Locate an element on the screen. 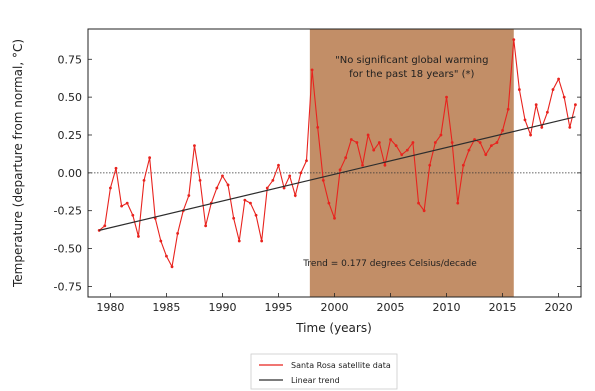 The height and width of the screenshot is (391, 595). x-tick-label: 2000 is located at coordinates (335, 307).